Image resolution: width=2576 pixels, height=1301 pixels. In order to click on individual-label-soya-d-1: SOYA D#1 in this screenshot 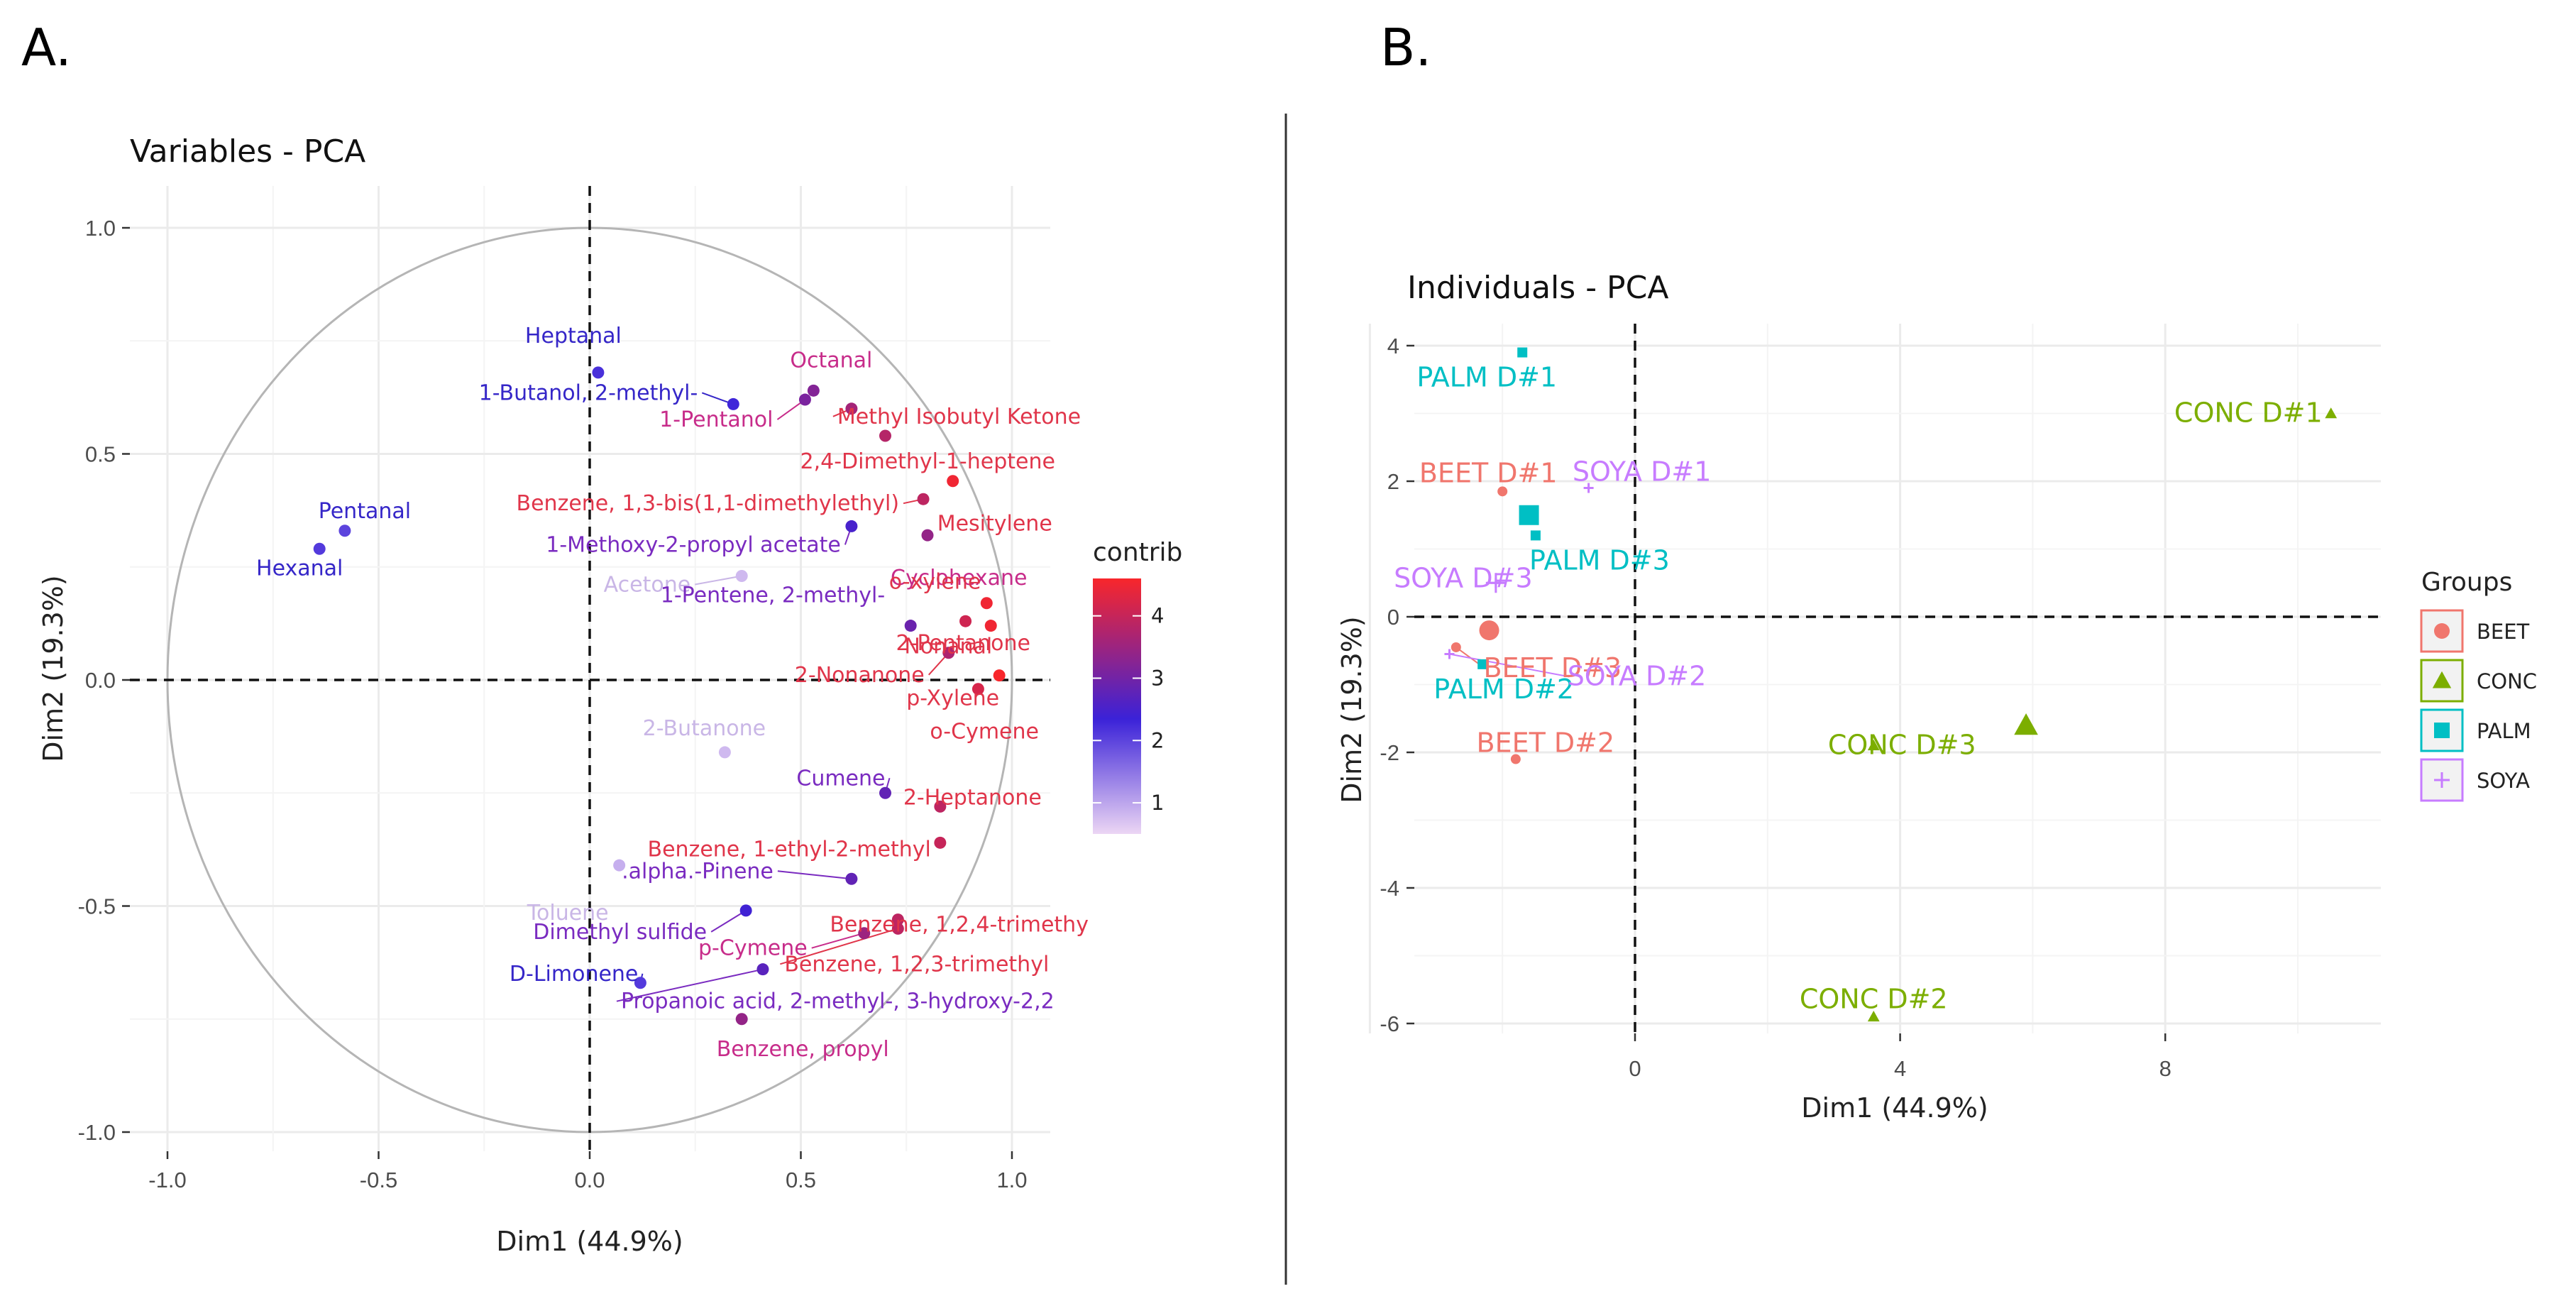, I will do `click(1642, 472)`.